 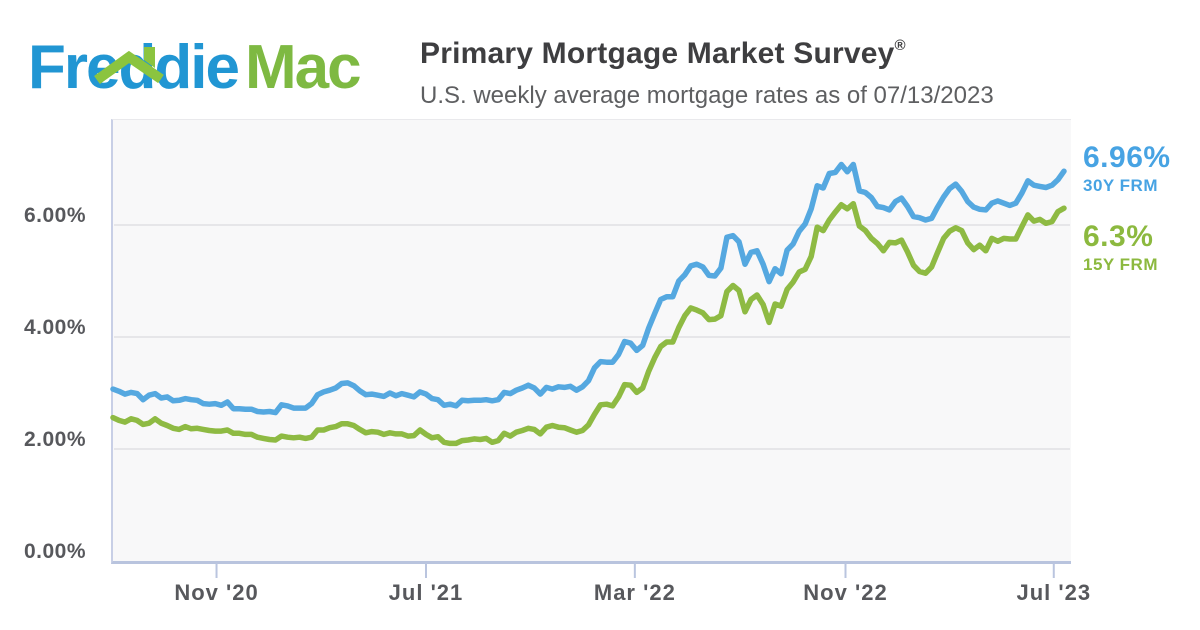 What do you see at coordinates (426, 592) in the screenshot?
I see `x-axis-label: Jul '21` at bounding box center [426, 592].